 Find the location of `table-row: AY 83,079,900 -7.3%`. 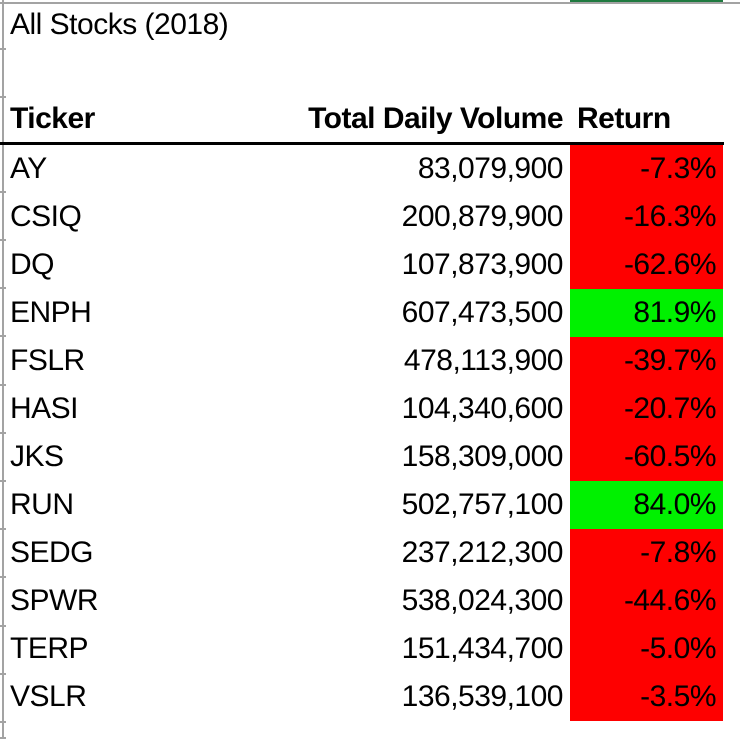

table-row: AY 83,079,900 -7.3% is located at coordinates (370, 169).